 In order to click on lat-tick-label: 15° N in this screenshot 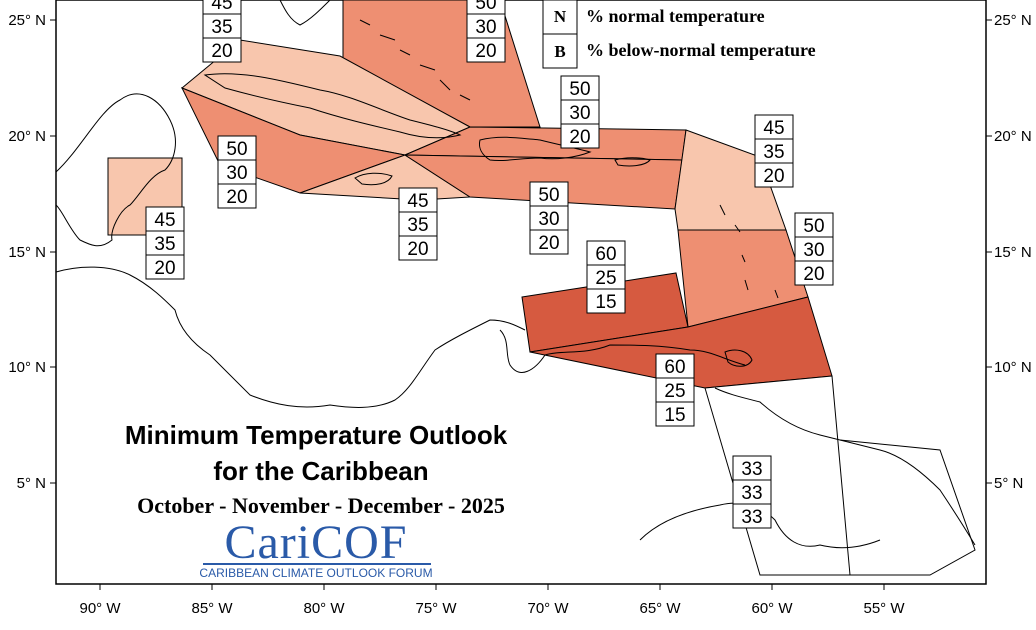, I will do `click(27, 252)`.